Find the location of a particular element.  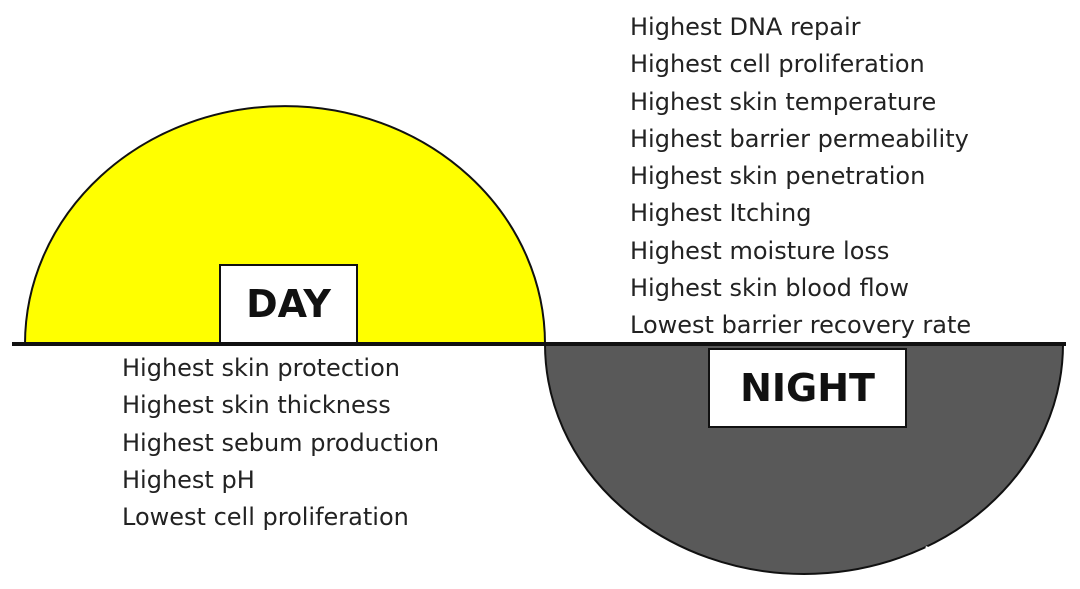

day-label-text: DAY is located at coordinates (288, 304).